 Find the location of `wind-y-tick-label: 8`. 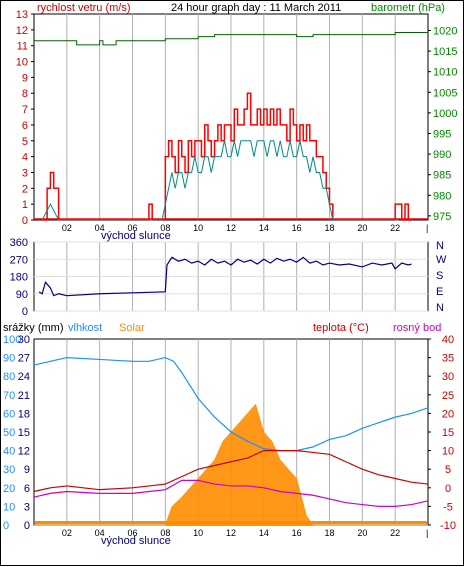

wind-y-tick-label: 8 is located at coordinates (25, 94).